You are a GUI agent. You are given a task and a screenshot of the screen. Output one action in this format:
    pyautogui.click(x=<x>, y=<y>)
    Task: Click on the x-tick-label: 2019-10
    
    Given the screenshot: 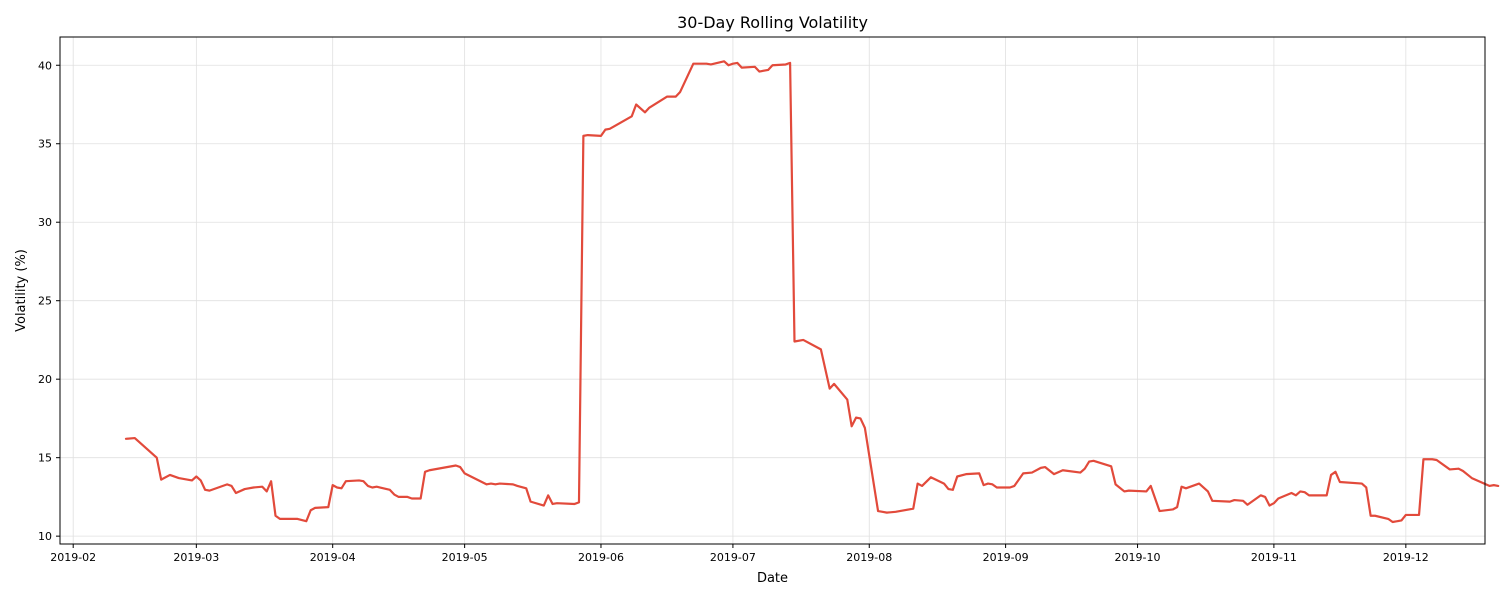 What is the action you would take?
    pyautogui.click(x=1138, y=557)
    